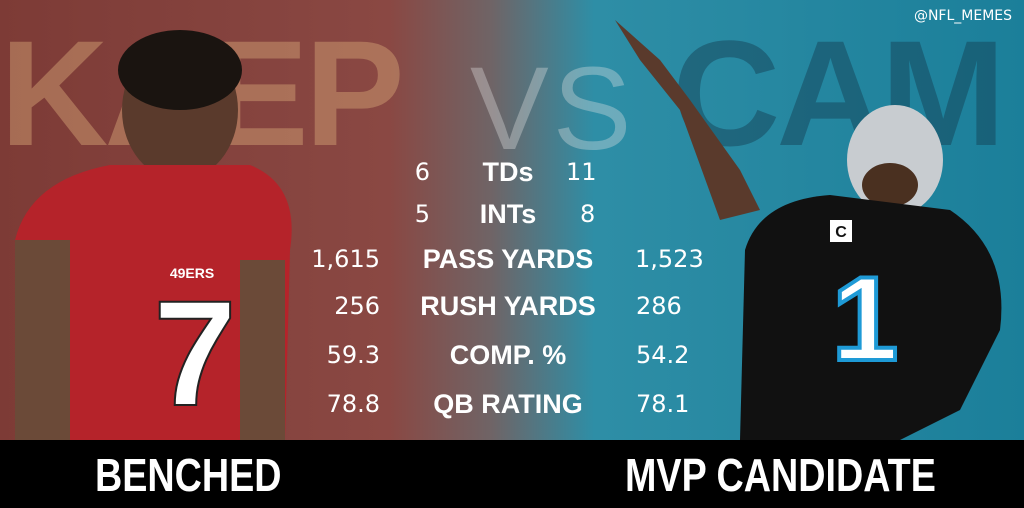  What do you see at coordinates (588, 214) in the screenshot?
I see `right-value: 8` at bounding box center [588, 214].